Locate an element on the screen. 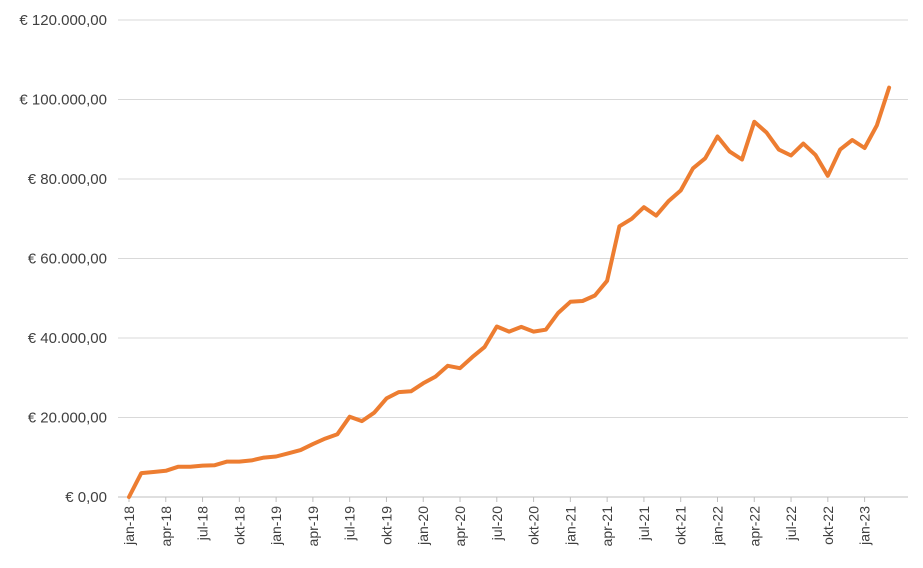 This screenshot has width=923, height=568. x-tick-label: jan-23 is located at coordinates (865, 526).